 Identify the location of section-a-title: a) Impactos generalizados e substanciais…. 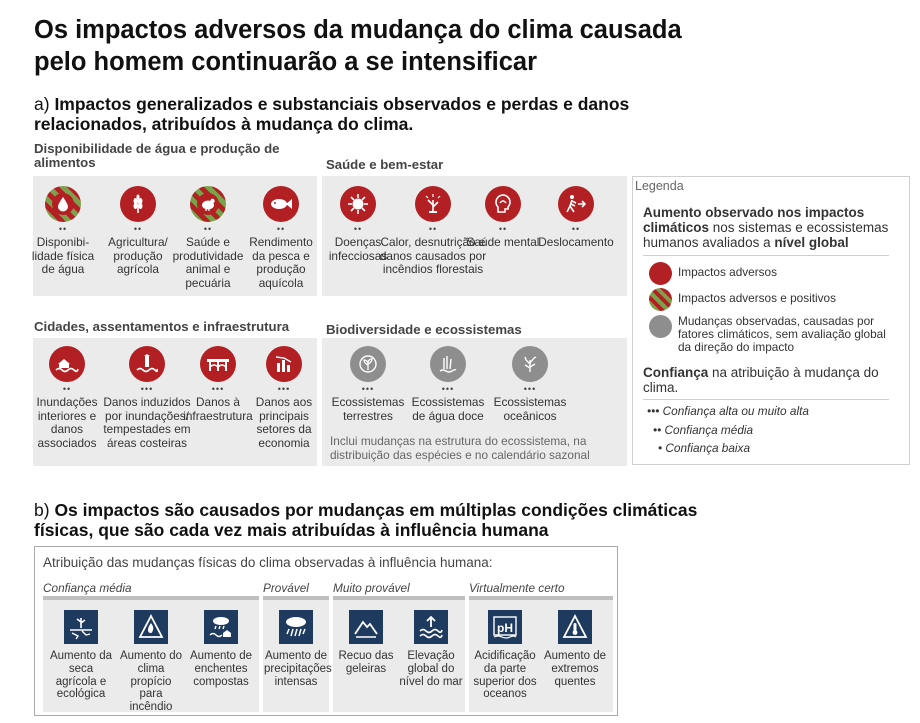
(334, 114).